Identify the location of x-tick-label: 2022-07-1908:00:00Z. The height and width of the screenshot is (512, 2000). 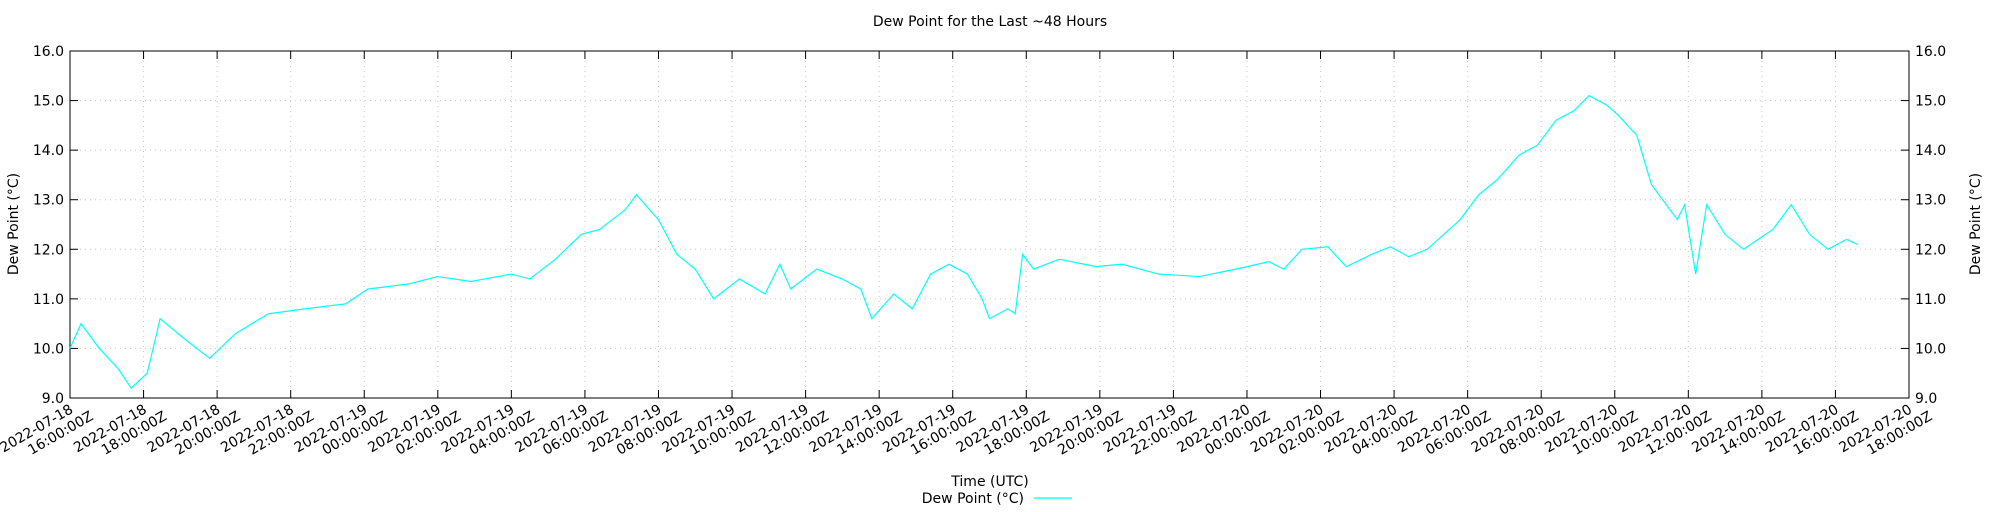
(635, 432).